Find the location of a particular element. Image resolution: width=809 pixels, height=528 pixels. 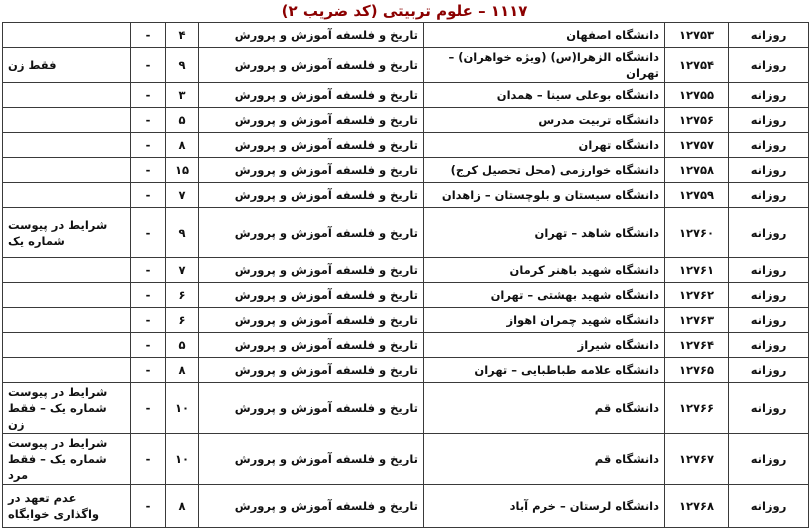

cell-capacity: ۷ is located at coordinates (182, 270).